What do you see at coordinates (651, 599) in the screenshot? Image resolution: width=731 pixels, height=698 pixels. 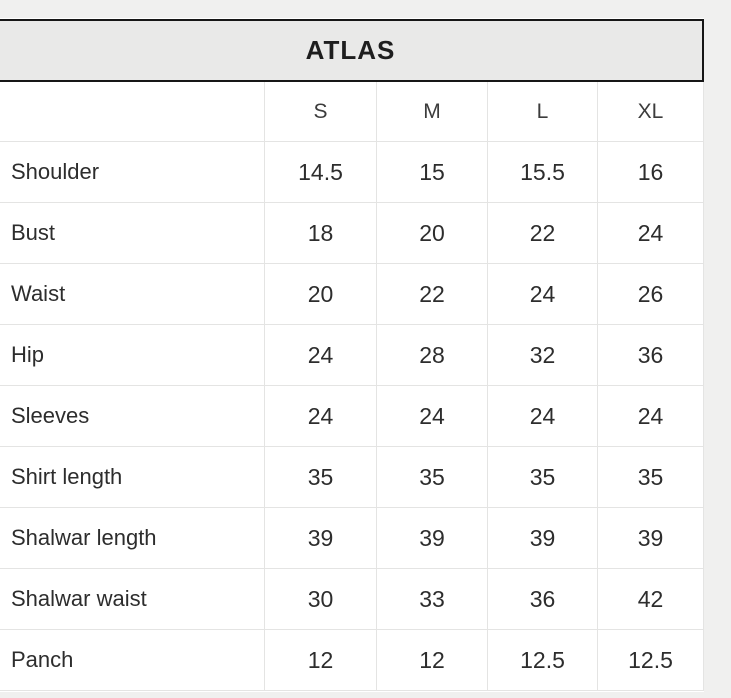 I see `size-value: 42` at bounding box center [651, 599].